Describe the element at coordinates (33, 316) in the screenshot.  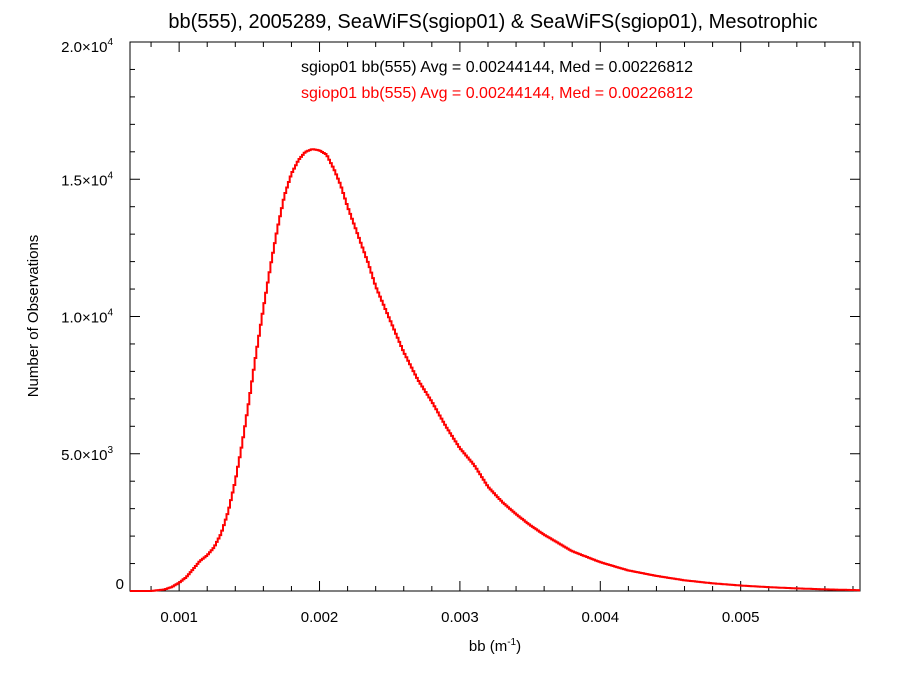
I see `y-axis-label: Number of Observations` at that location.